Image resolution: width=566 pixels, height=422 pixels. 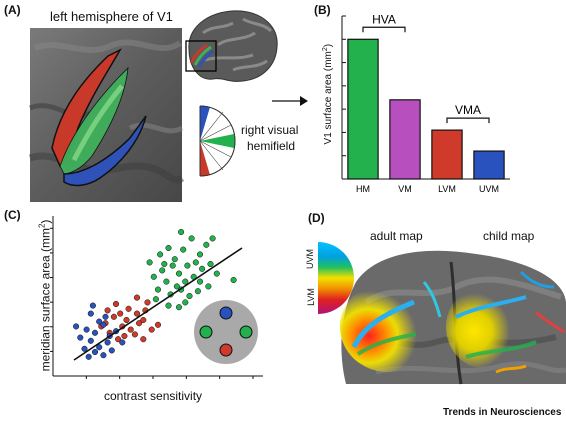 I want to click on panel-d-label: (D), so click(x=316, y=218).